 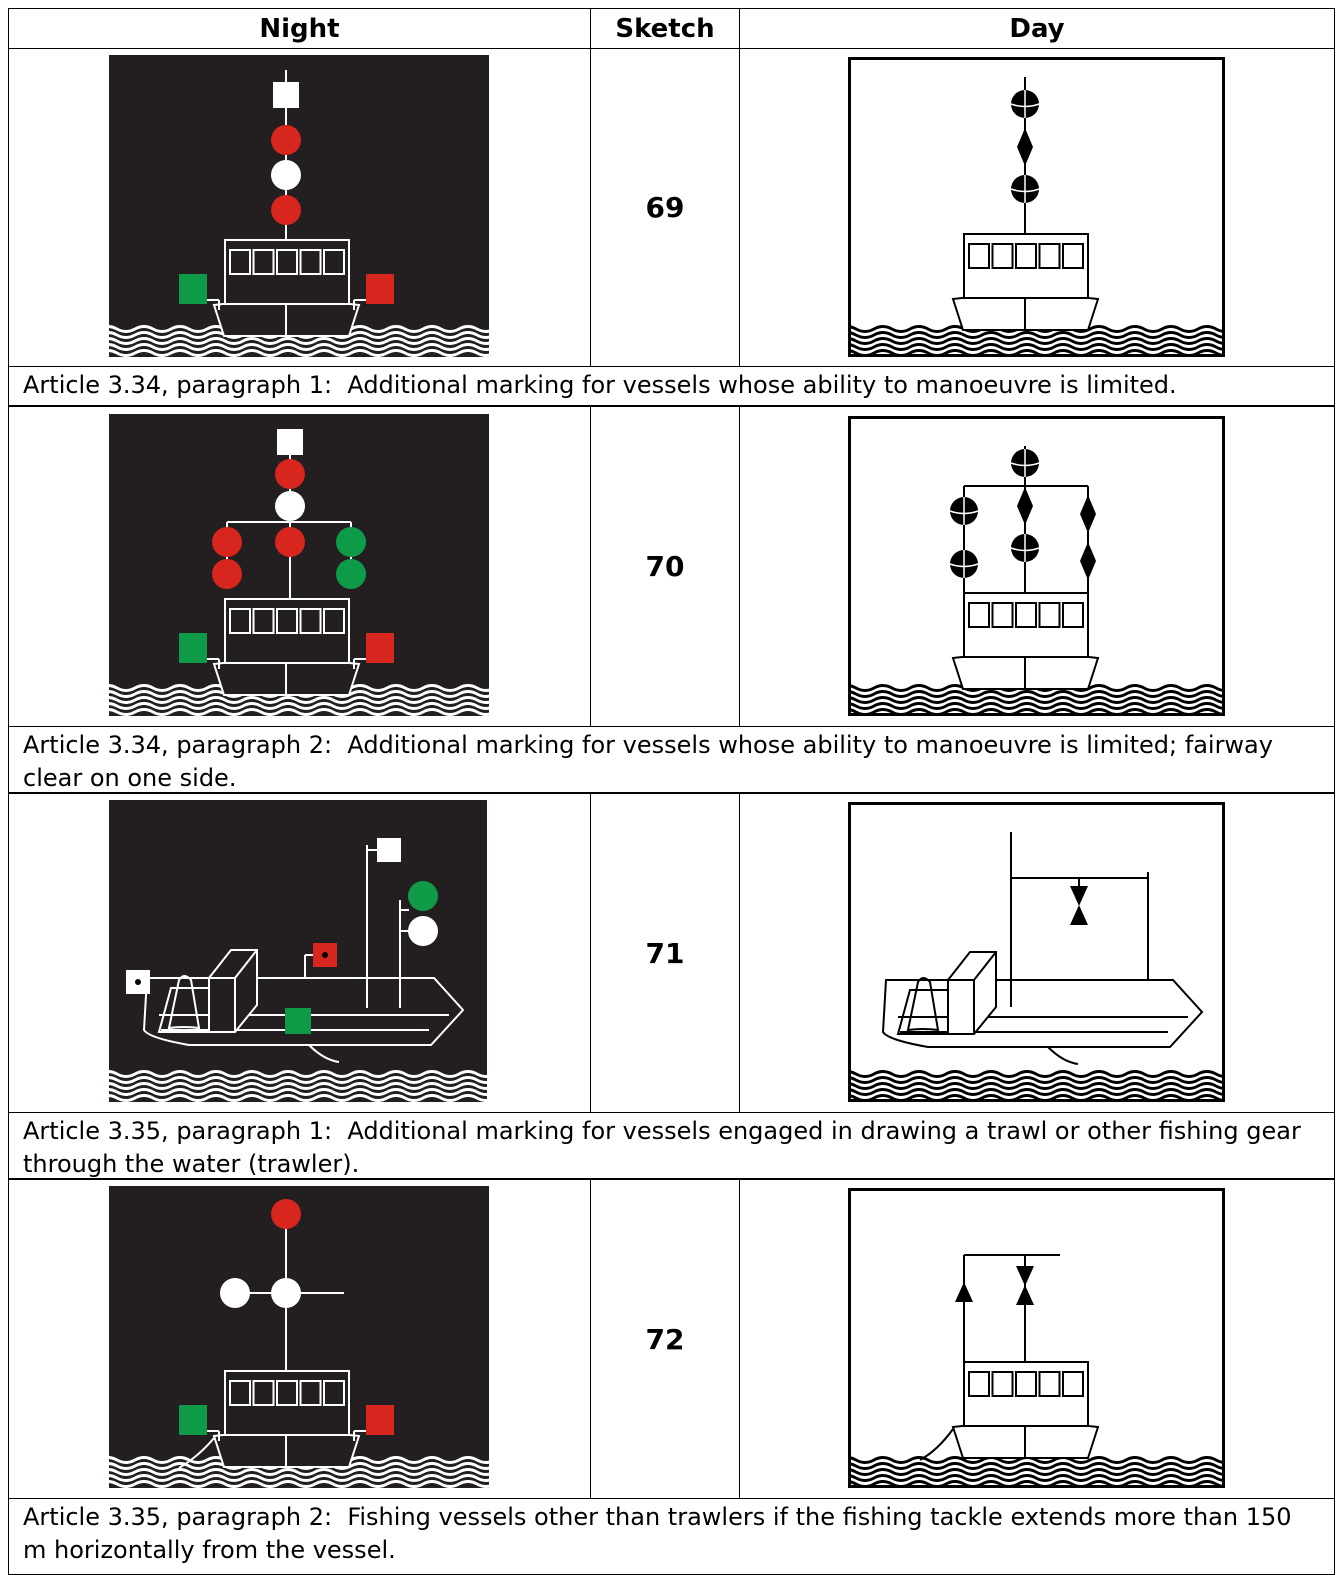 I want to click on dot, so click(x=325, y=955).